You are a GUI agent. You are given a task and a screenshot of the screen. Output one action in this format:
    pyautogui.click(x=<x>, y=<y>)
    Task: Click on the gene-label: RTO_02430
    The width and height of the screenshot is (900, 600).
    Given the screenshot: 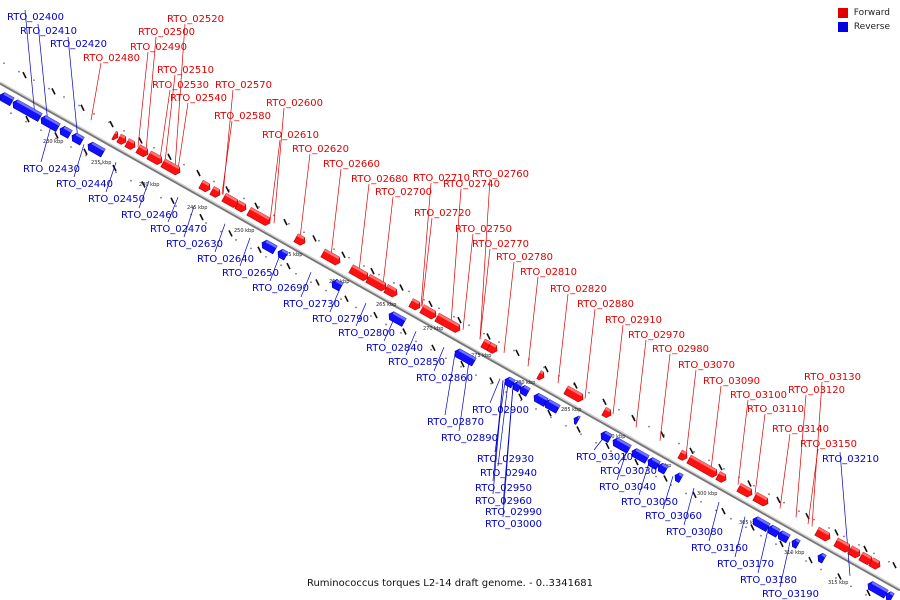 What is the action you would take?
    pyautogui.click(x=51, y=169)
    